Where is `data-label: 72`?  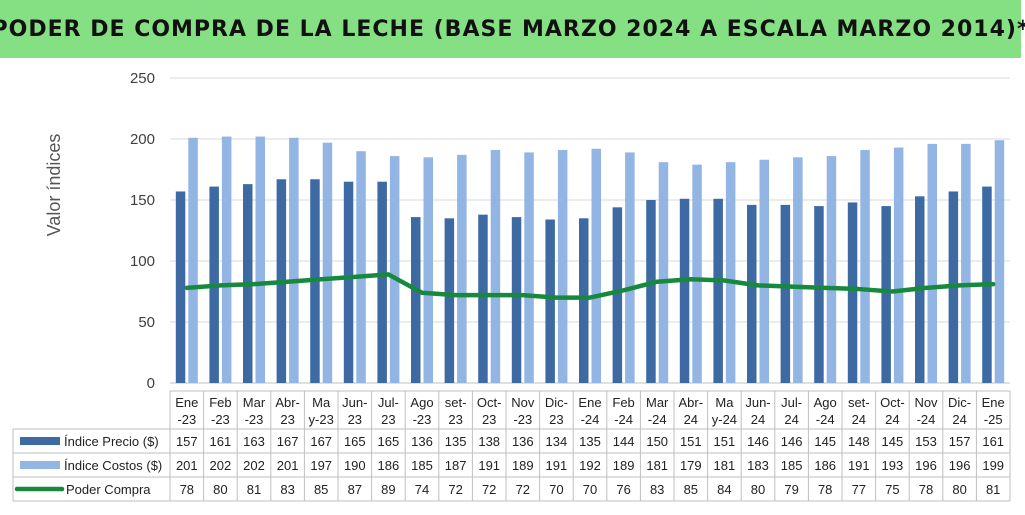
data-label: 72 is located at coordinates (523, 489).